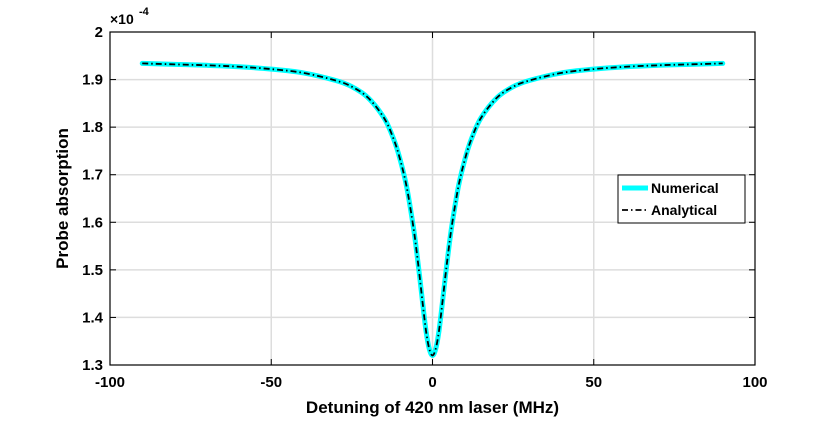 This screenshot has height=421, width=830. I want to click on x-tick-label: 100, so click(754, 382).